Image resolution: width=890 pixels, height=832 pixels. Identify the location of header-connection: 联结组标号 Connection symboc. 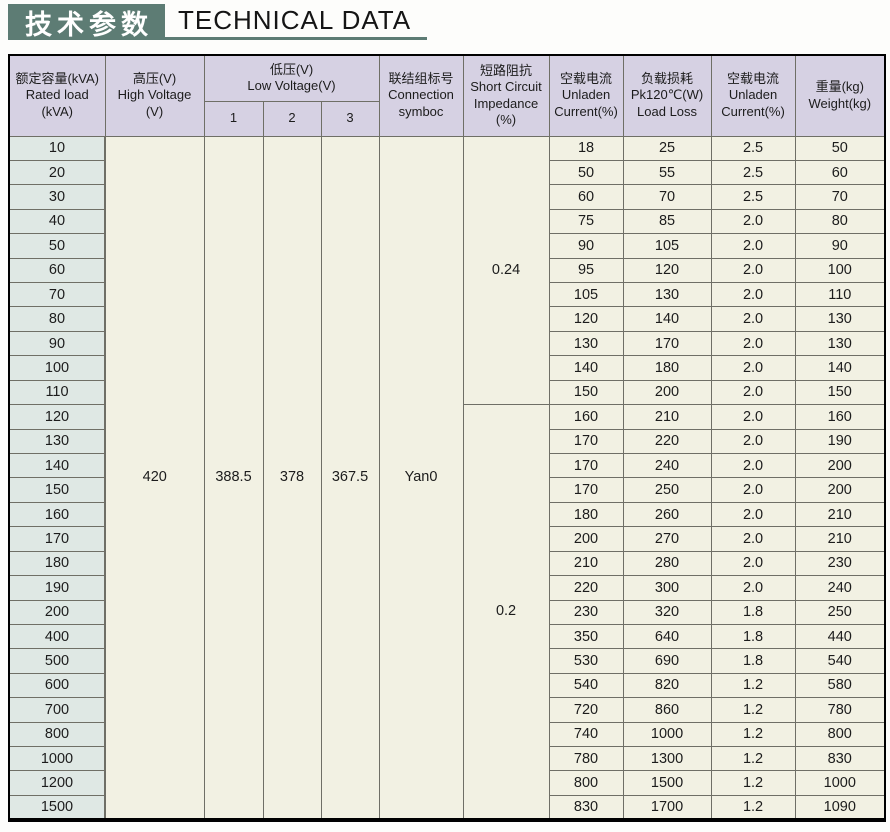
(421, 95).